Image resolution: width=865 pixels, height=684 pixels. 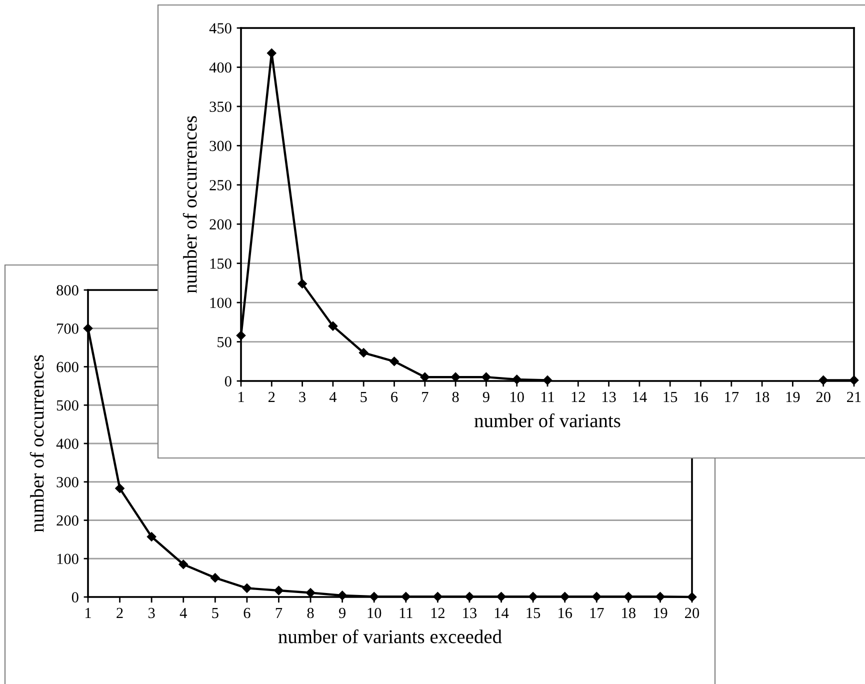 What do you see at coordinates (221, 263) in the screenshot?
I see `y-tick-label: 150` at bounding box center [221, 263].